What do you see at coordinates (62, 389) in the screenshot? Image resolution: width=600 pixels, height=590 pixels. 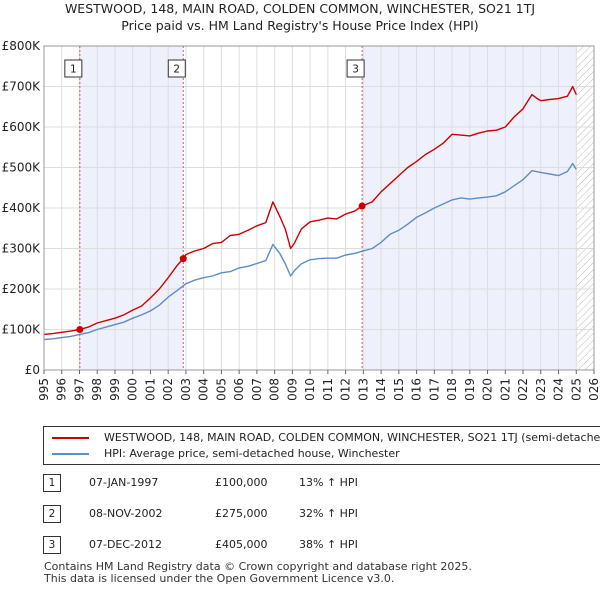 I see `x-tick-label: 1996` at bounding box center [62, 389].